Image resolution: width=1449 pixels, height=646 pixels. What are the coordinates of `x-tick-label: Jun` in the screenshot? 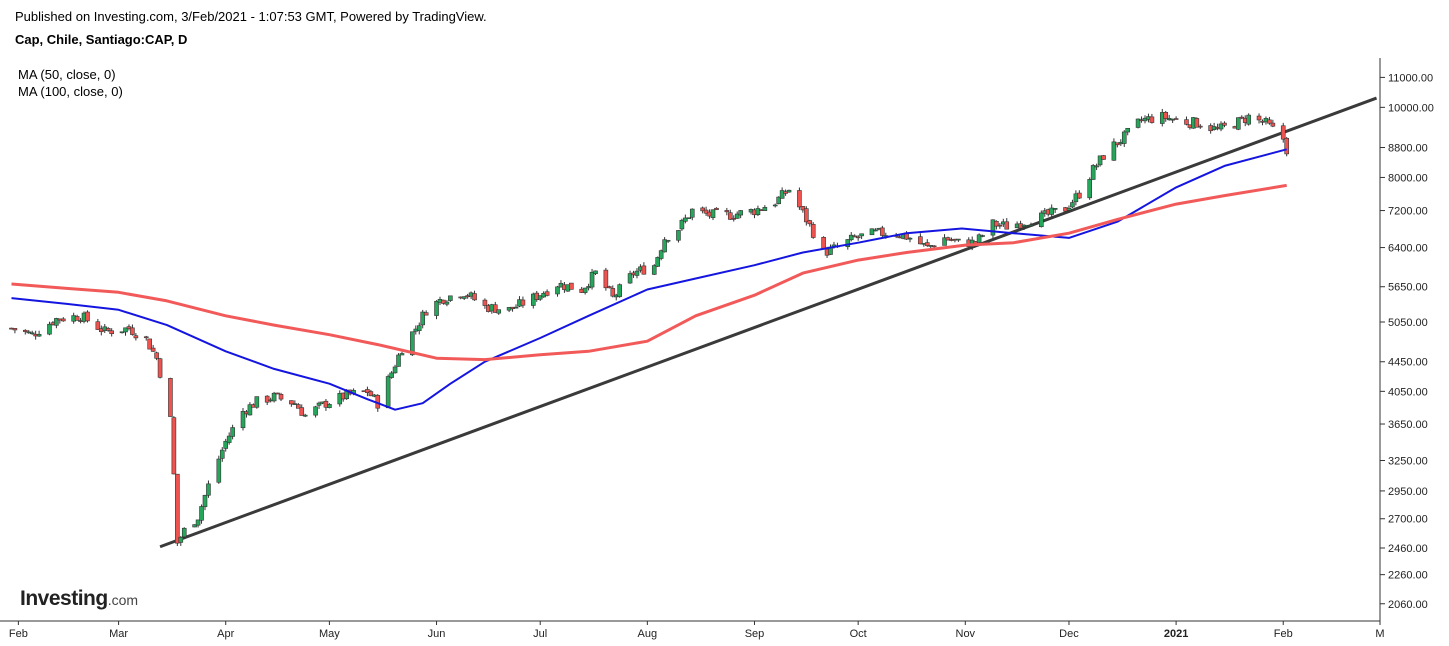 It's located at (437, 634).